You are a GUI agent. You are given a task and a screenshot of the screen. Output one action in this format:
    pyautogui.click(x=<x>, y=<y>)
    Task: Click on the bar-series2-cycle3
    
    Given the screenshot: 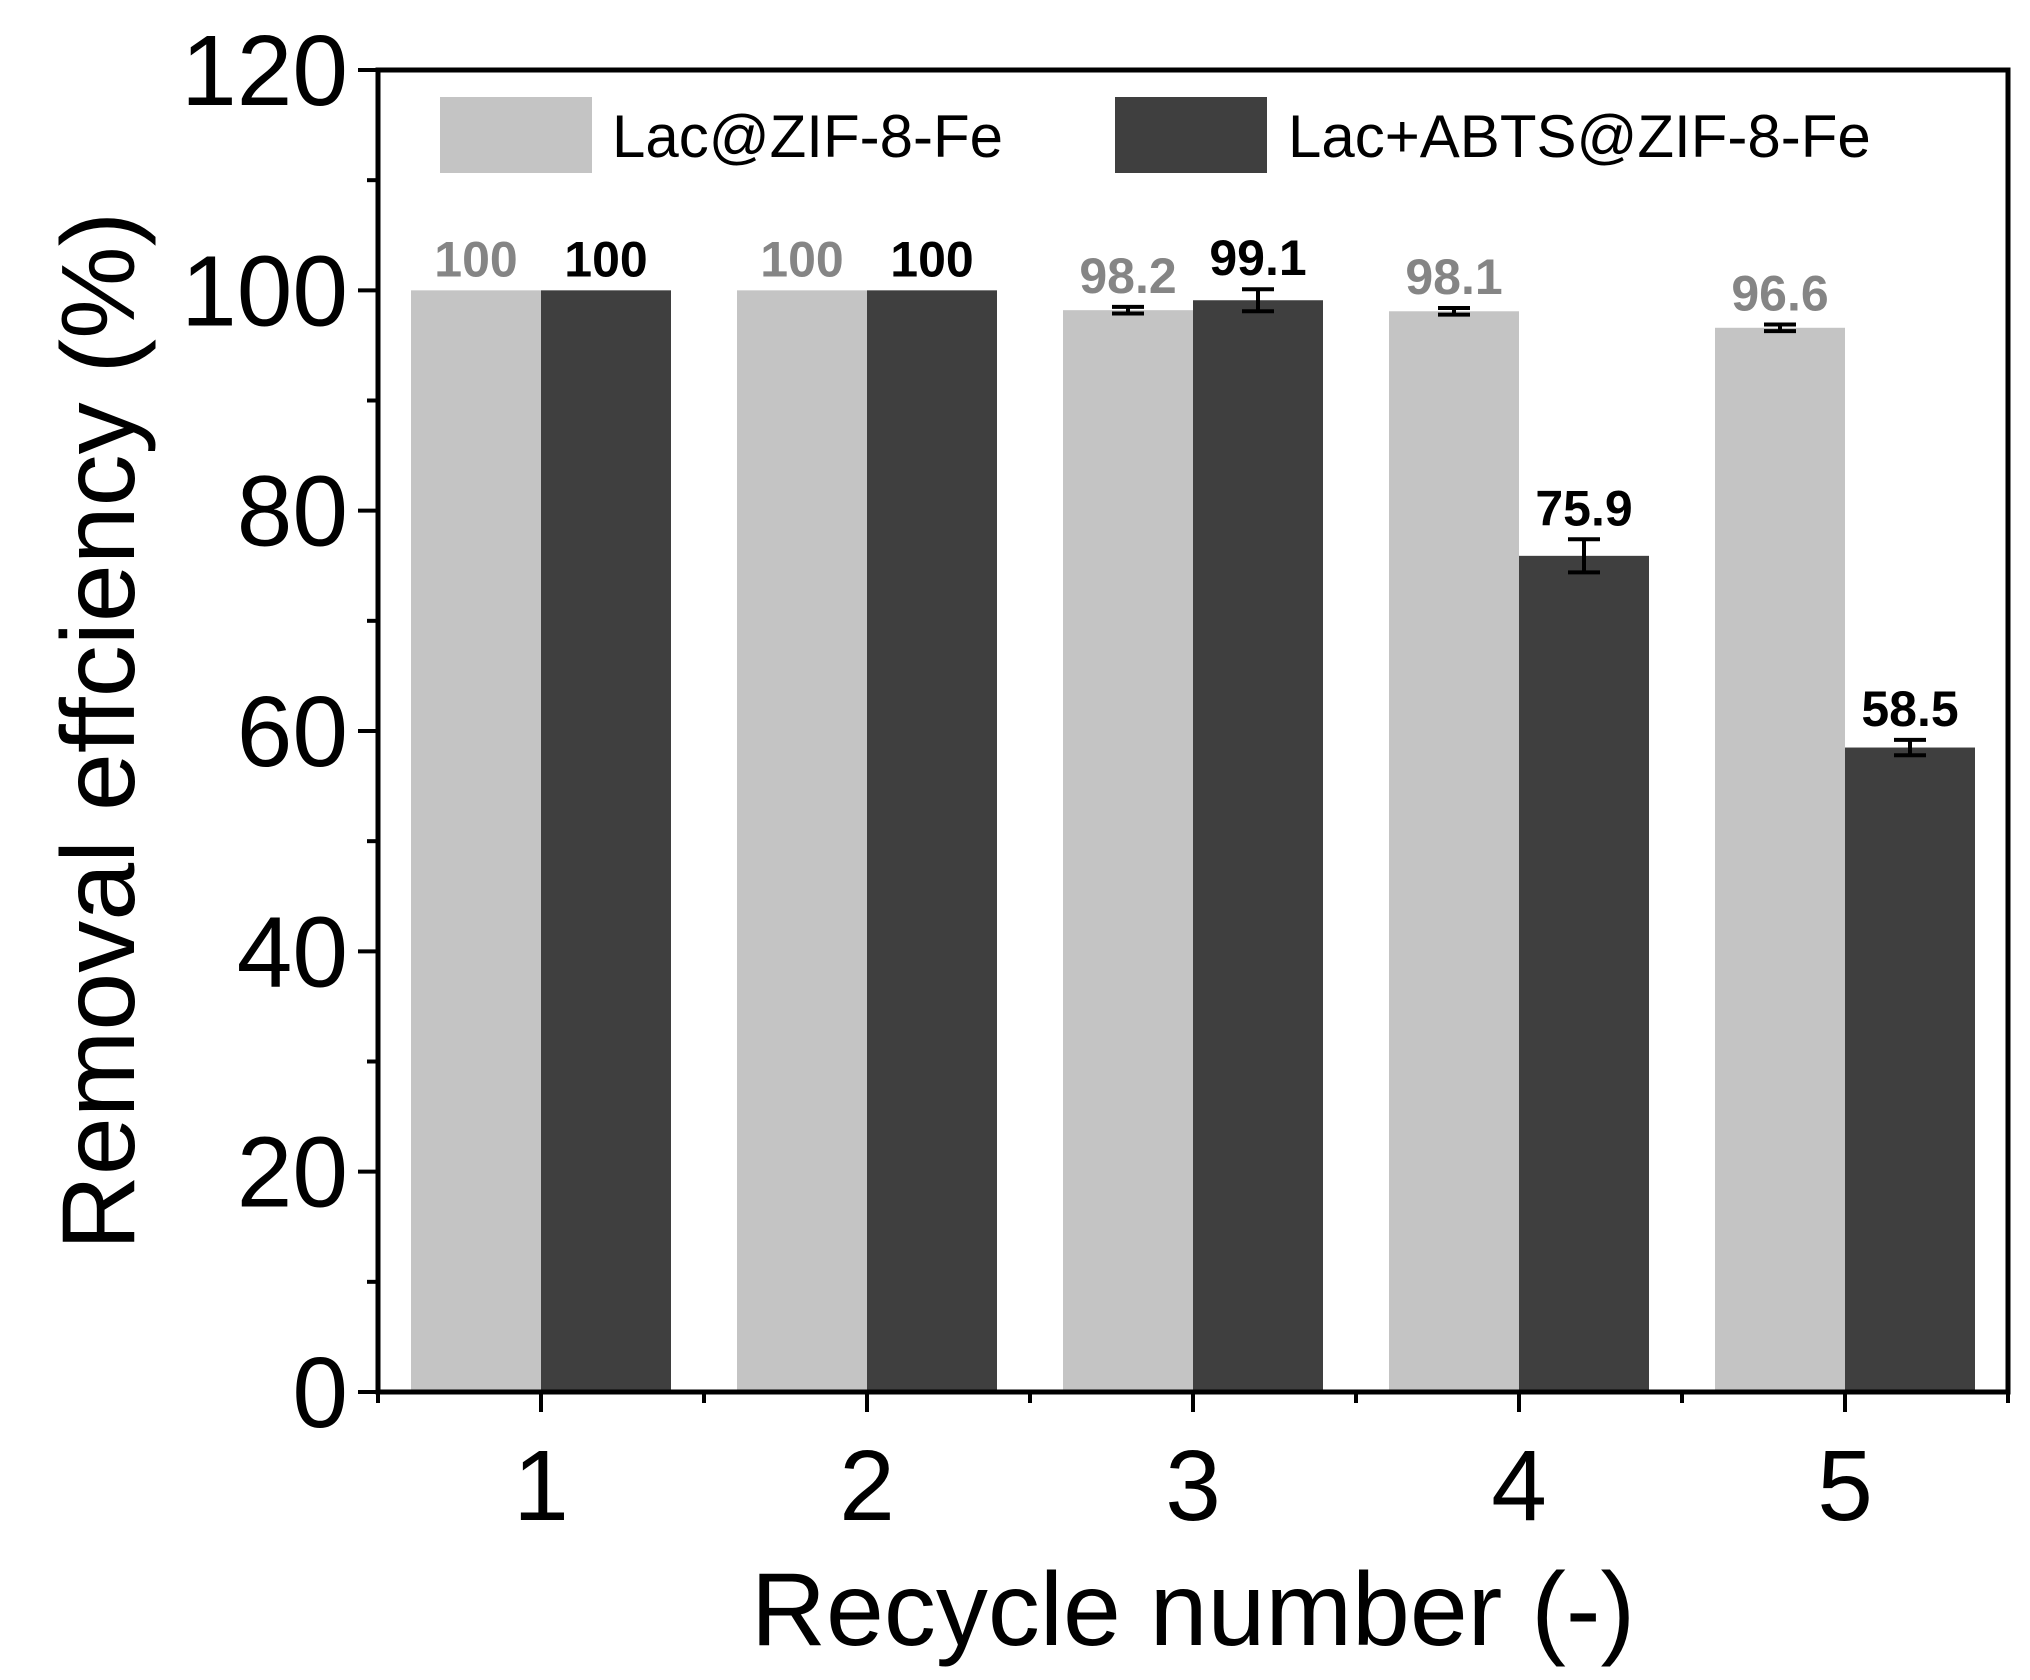 What is the action you would take?
    pyautogui.click(x=1258, y=846)
    